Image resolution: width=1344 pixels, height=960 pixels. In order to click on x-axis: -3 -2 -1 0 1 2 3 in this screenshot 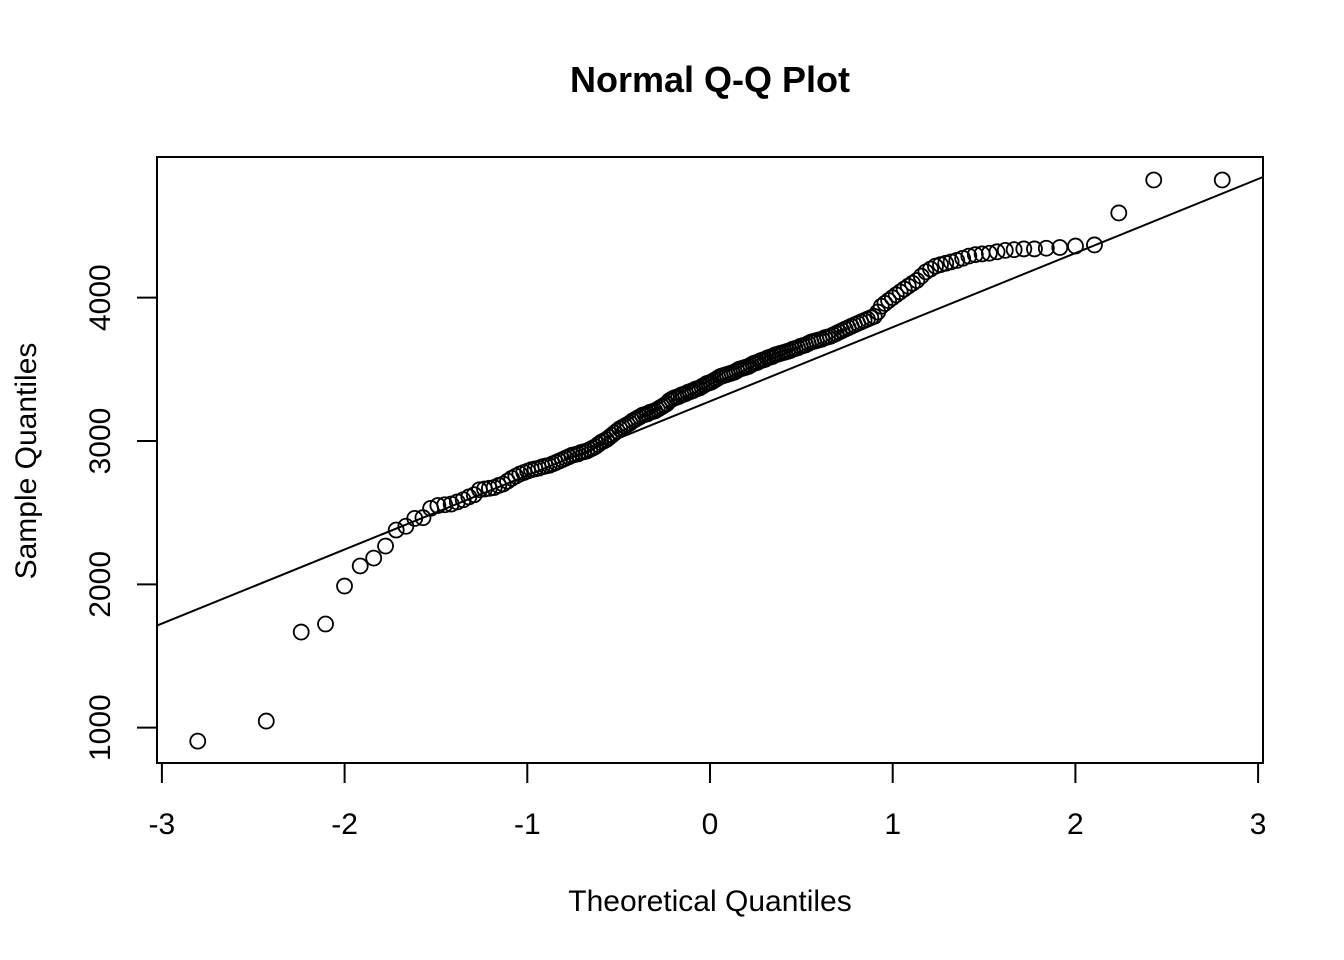, I will do `click(708, 801)`.